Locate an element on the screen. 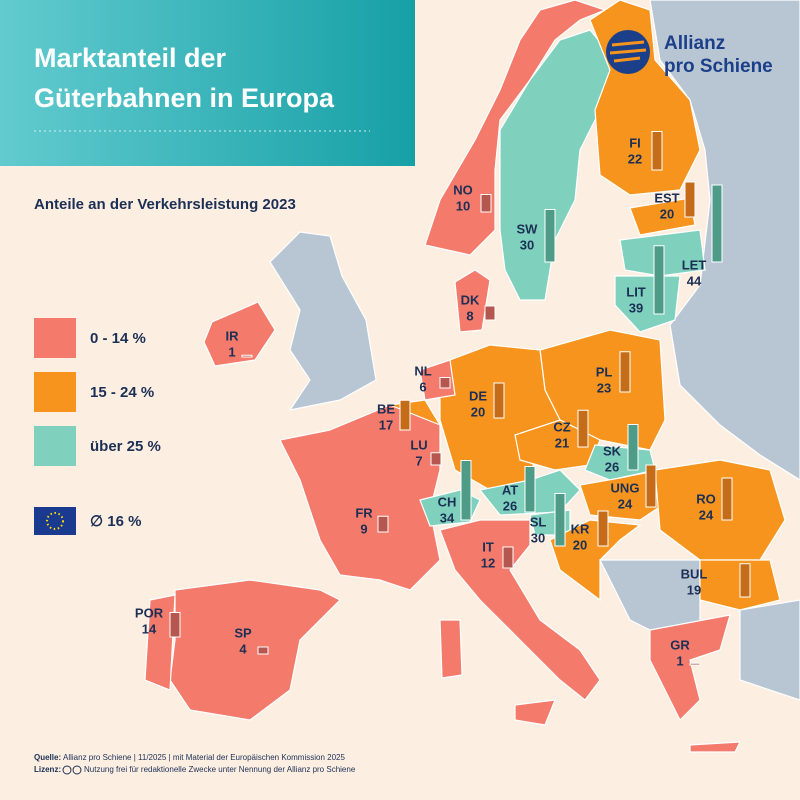 This screenshot has height=800, width=800. country-value: 34 is located at coordinates (447, 517).